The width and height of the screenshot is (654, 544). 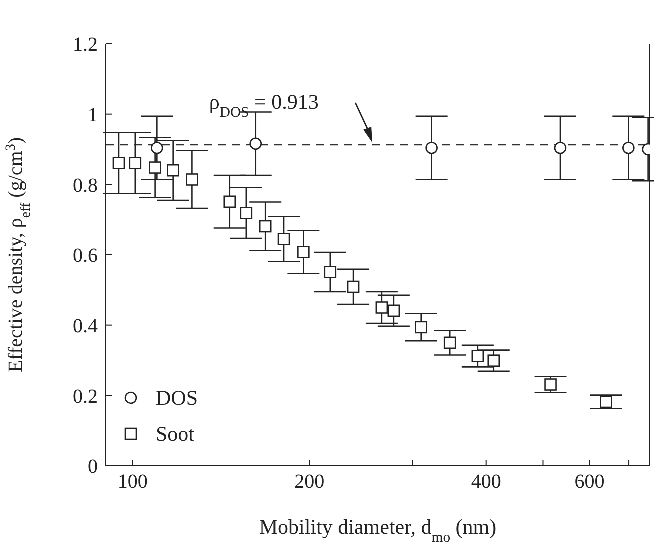 What do you see at coordinates (85, 185) in the screenshot?
I see `y-tick-label: 0.8` at bounding box center [85, 185].